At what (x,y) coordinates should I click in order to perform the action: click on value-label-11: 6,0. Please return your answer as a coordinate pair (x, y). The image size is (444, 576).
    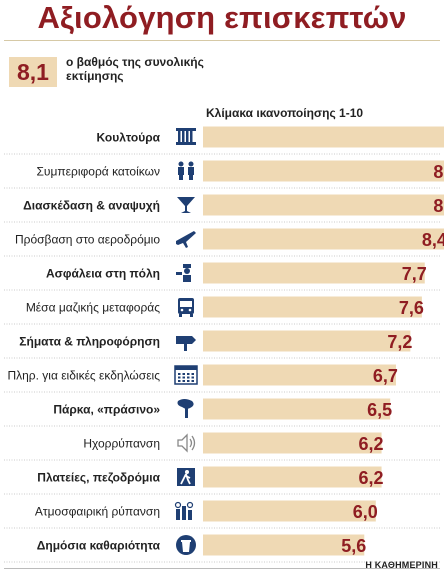
    Looking at the image, I should click on (365, 512).